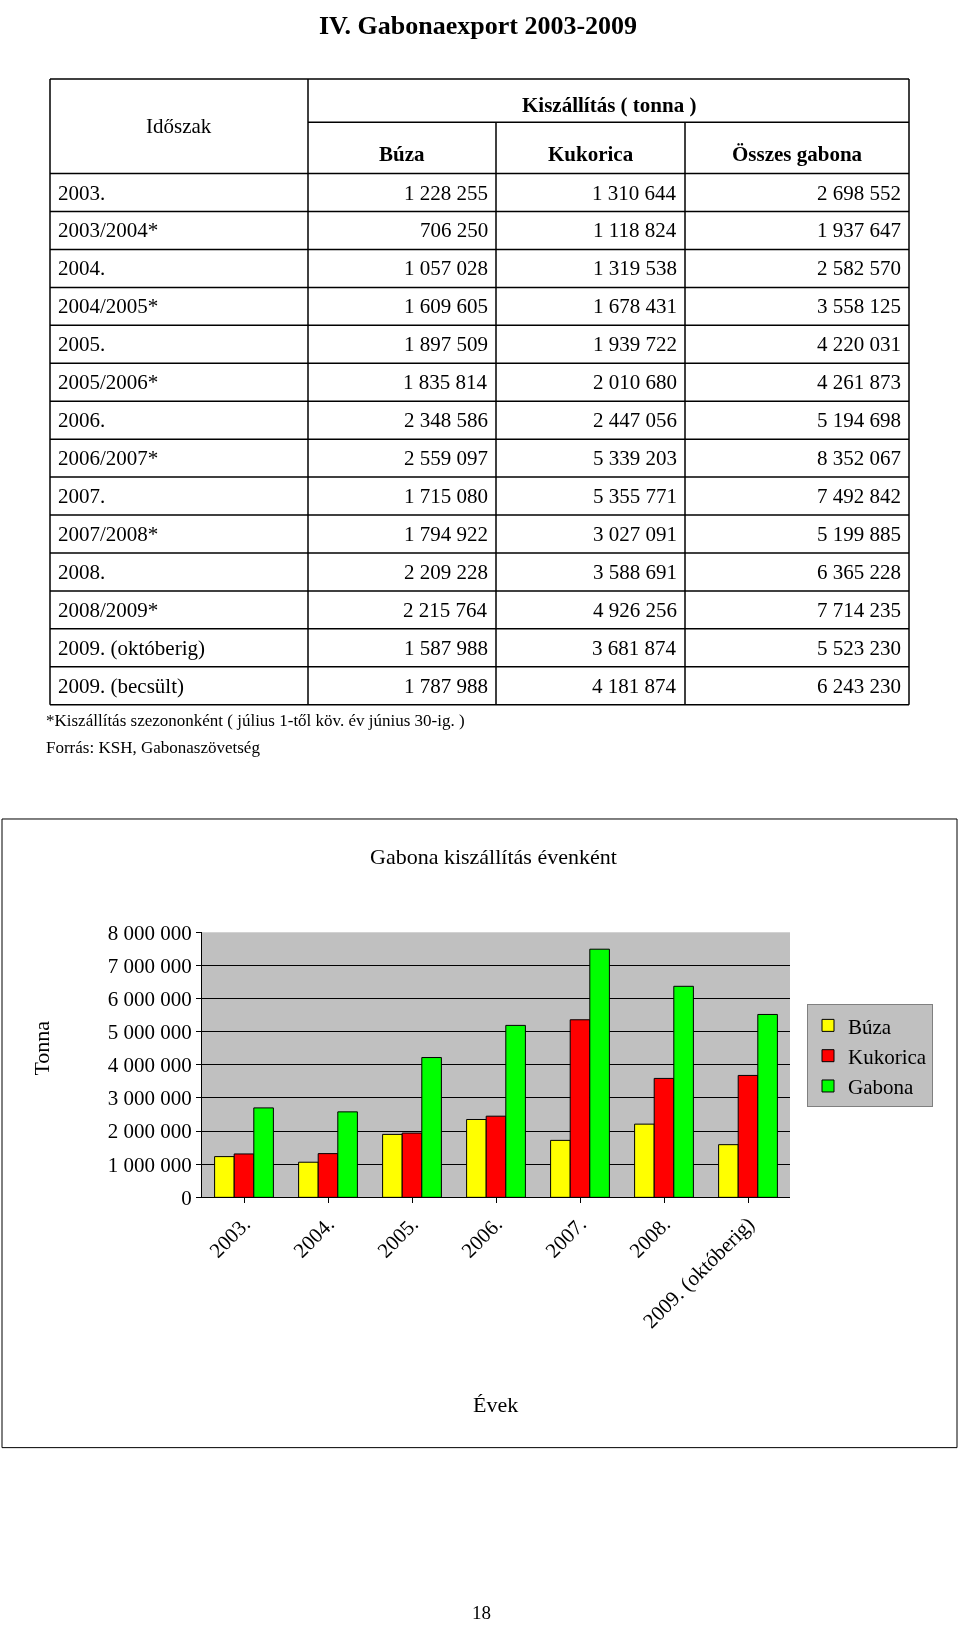 The width and height of the screenshot is (960, 1636). I want to click on data-label: 6 243 230, so click(859, 686).